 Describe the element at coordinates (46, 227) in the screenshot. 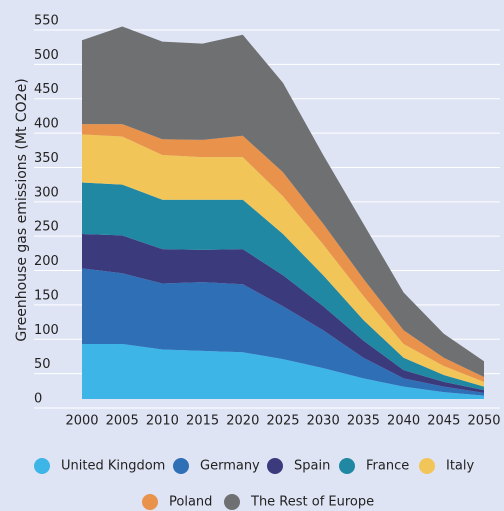

I see `y-tick-label: 250` at that location.